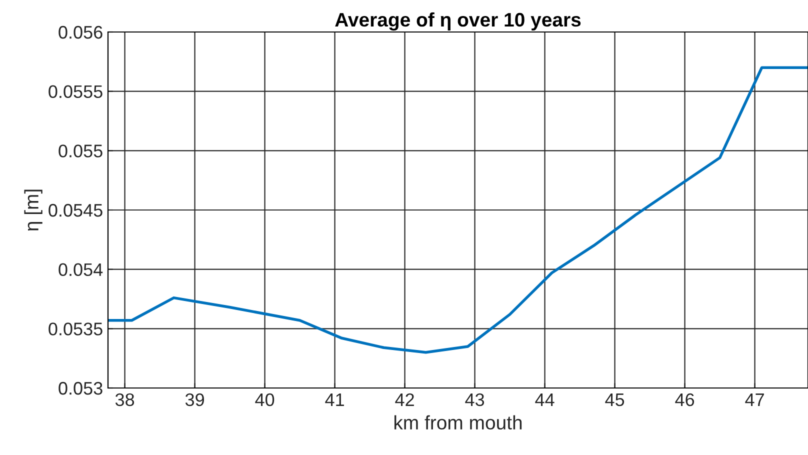 The height and width of the screenshot is (455, 808). Describe the element at coordinates (474, 399) in the screenshot. I see `x-tick-label: 43` at that location.